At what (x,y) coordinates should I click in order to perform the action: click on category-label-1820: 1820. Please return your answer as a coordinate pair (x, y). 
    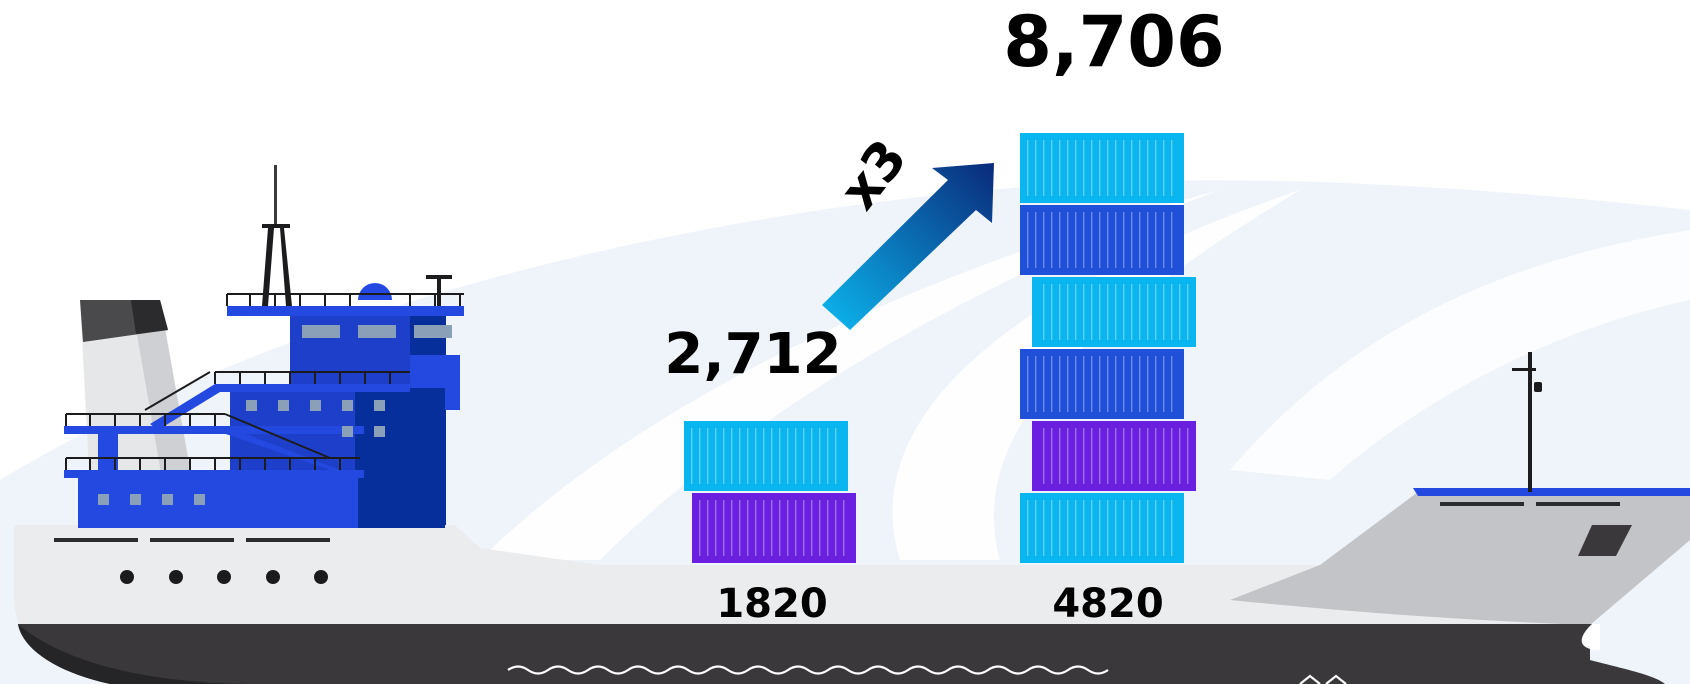
    Looking at the image, I should click on (771, 604).